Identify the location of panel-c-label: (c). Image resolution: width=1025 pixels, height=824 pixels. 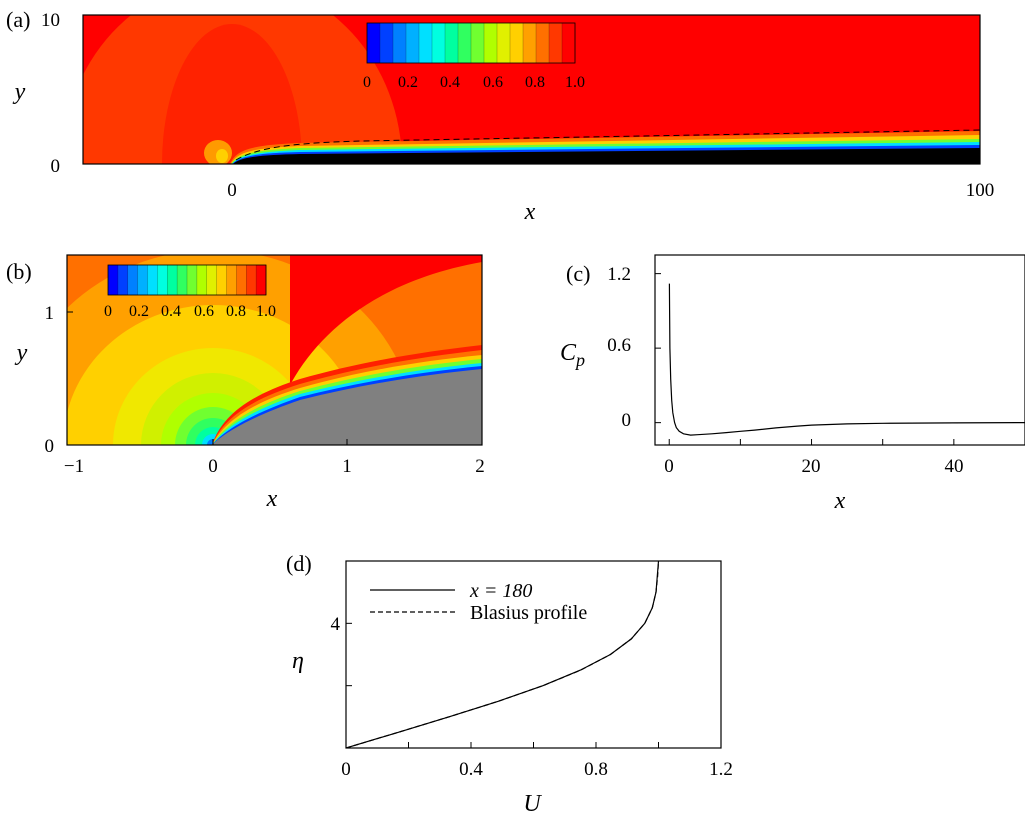
(578, 273).